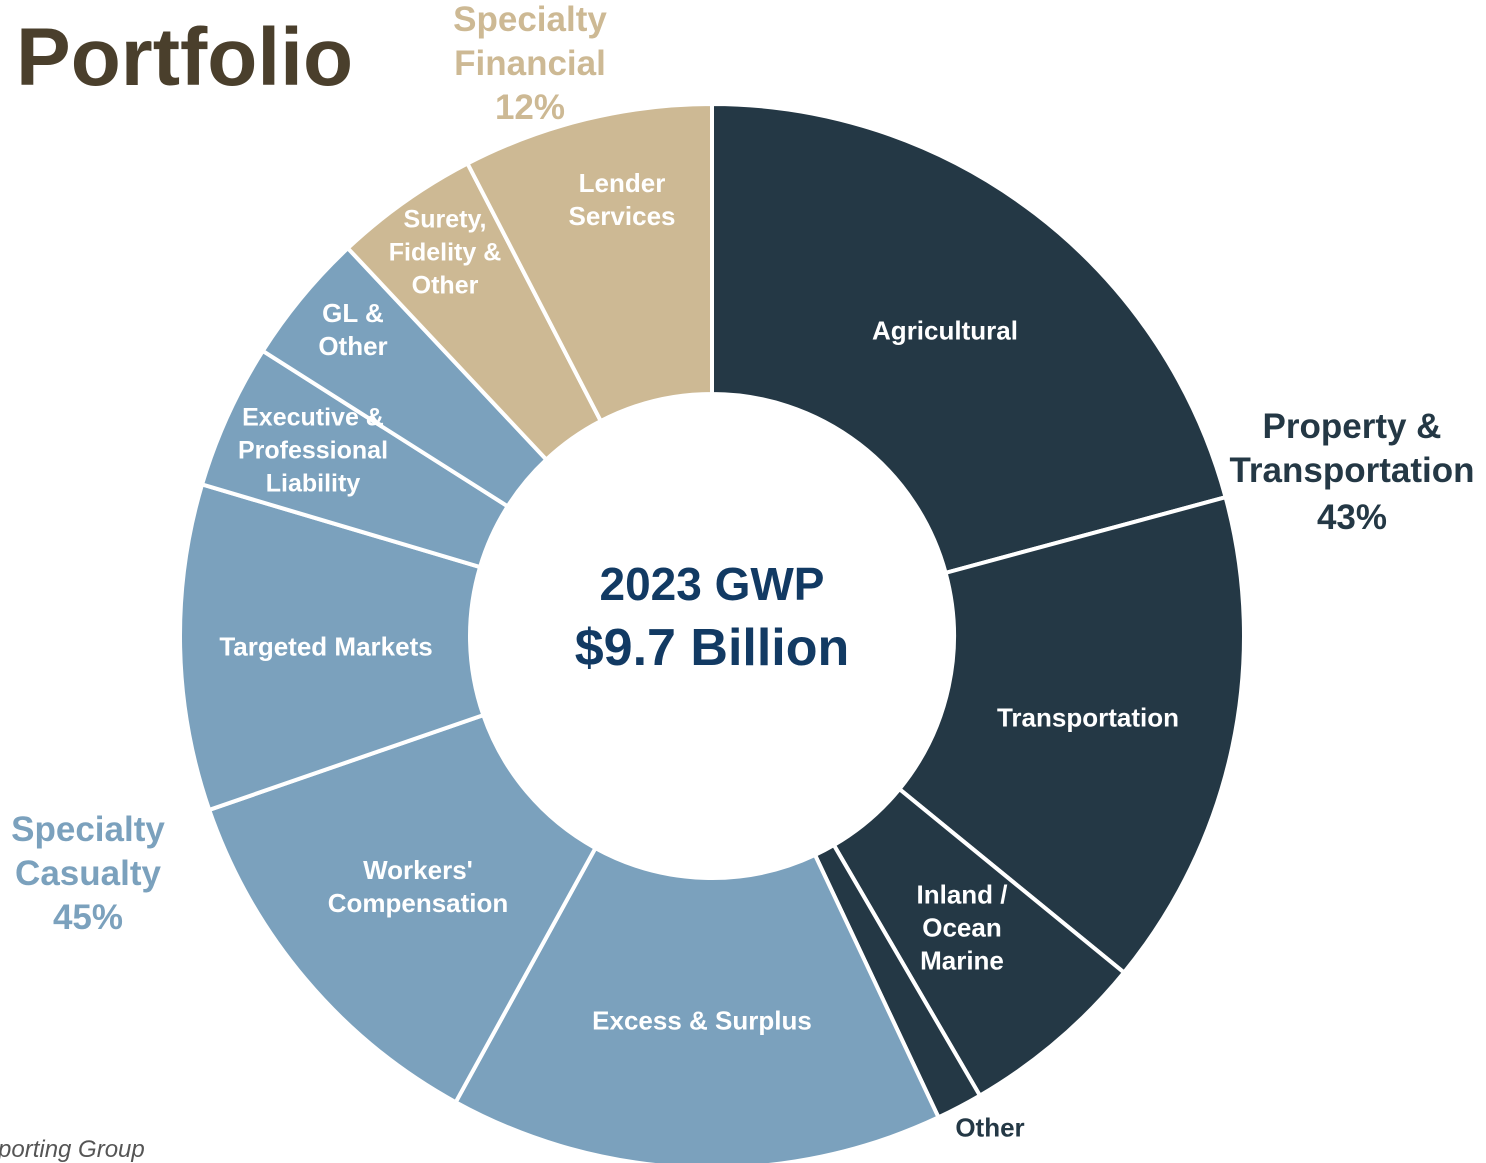 This screenshot has width=1486, height=1163. What do you see at coordinates (445, 252) in the screenshot?
I see `segment-label: Surety, Fidelity & Other` at bounding box center [445, 252].